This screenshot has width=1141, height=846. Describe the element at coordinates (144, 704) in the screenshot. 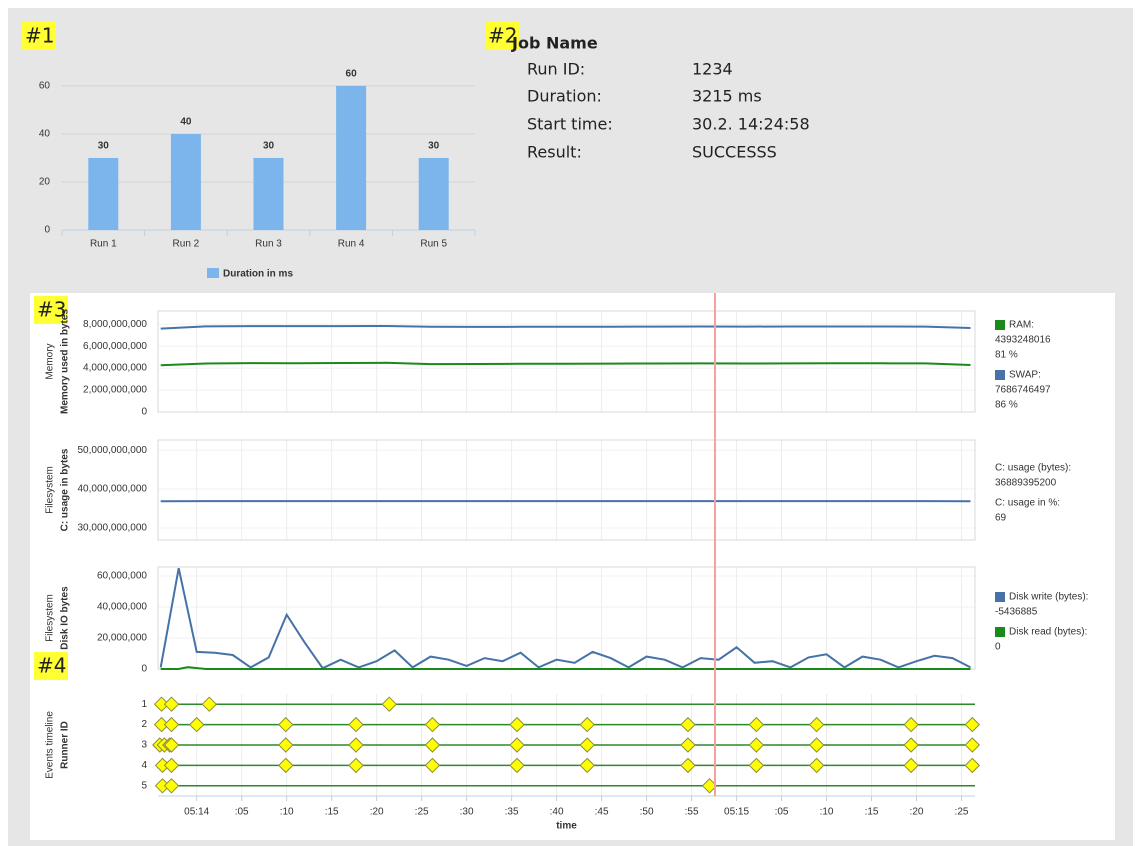

I see `y-tick-label: 1` at that location.